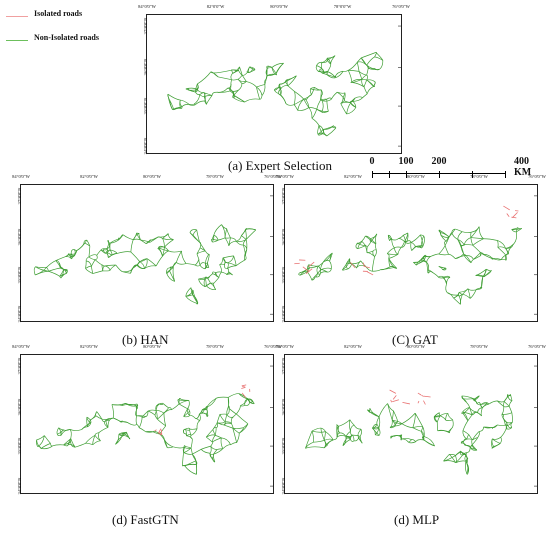 The height and width of the screenshot is (534, 550). What do you see at coordinates (17, 16) in the screenshot?
I see `isolated-road-swatch` at bounding box center [17, 16].